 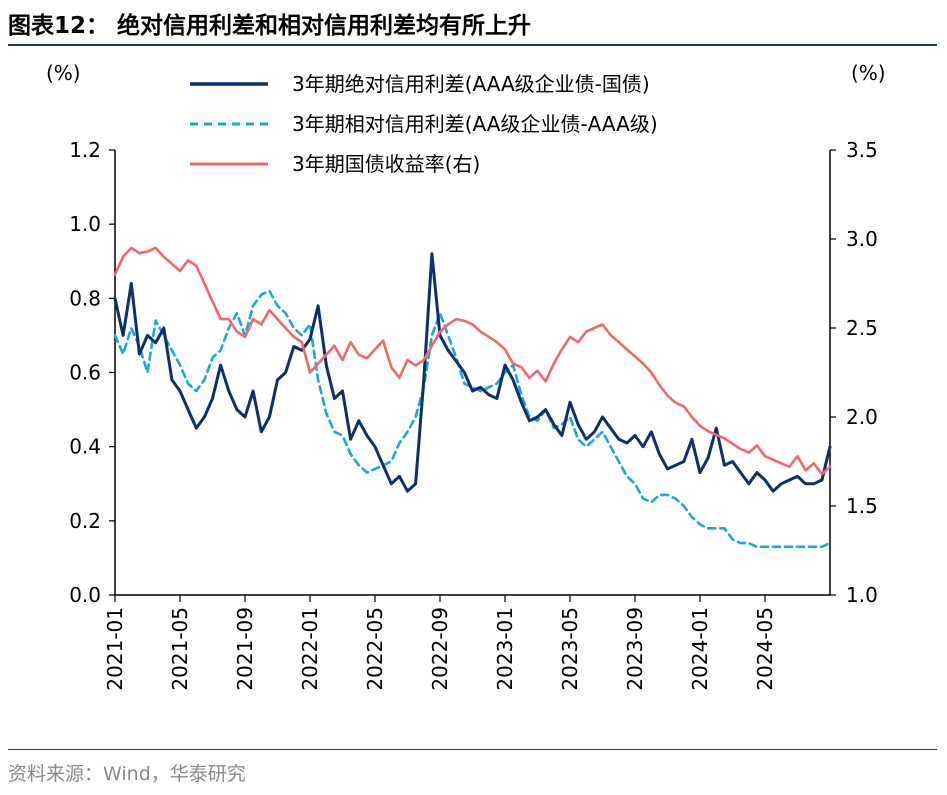 What do you see at coordinates (85, 373) in the screenshot?
I see `left-tick-label: 0.6` at bounding box center [85, 373].